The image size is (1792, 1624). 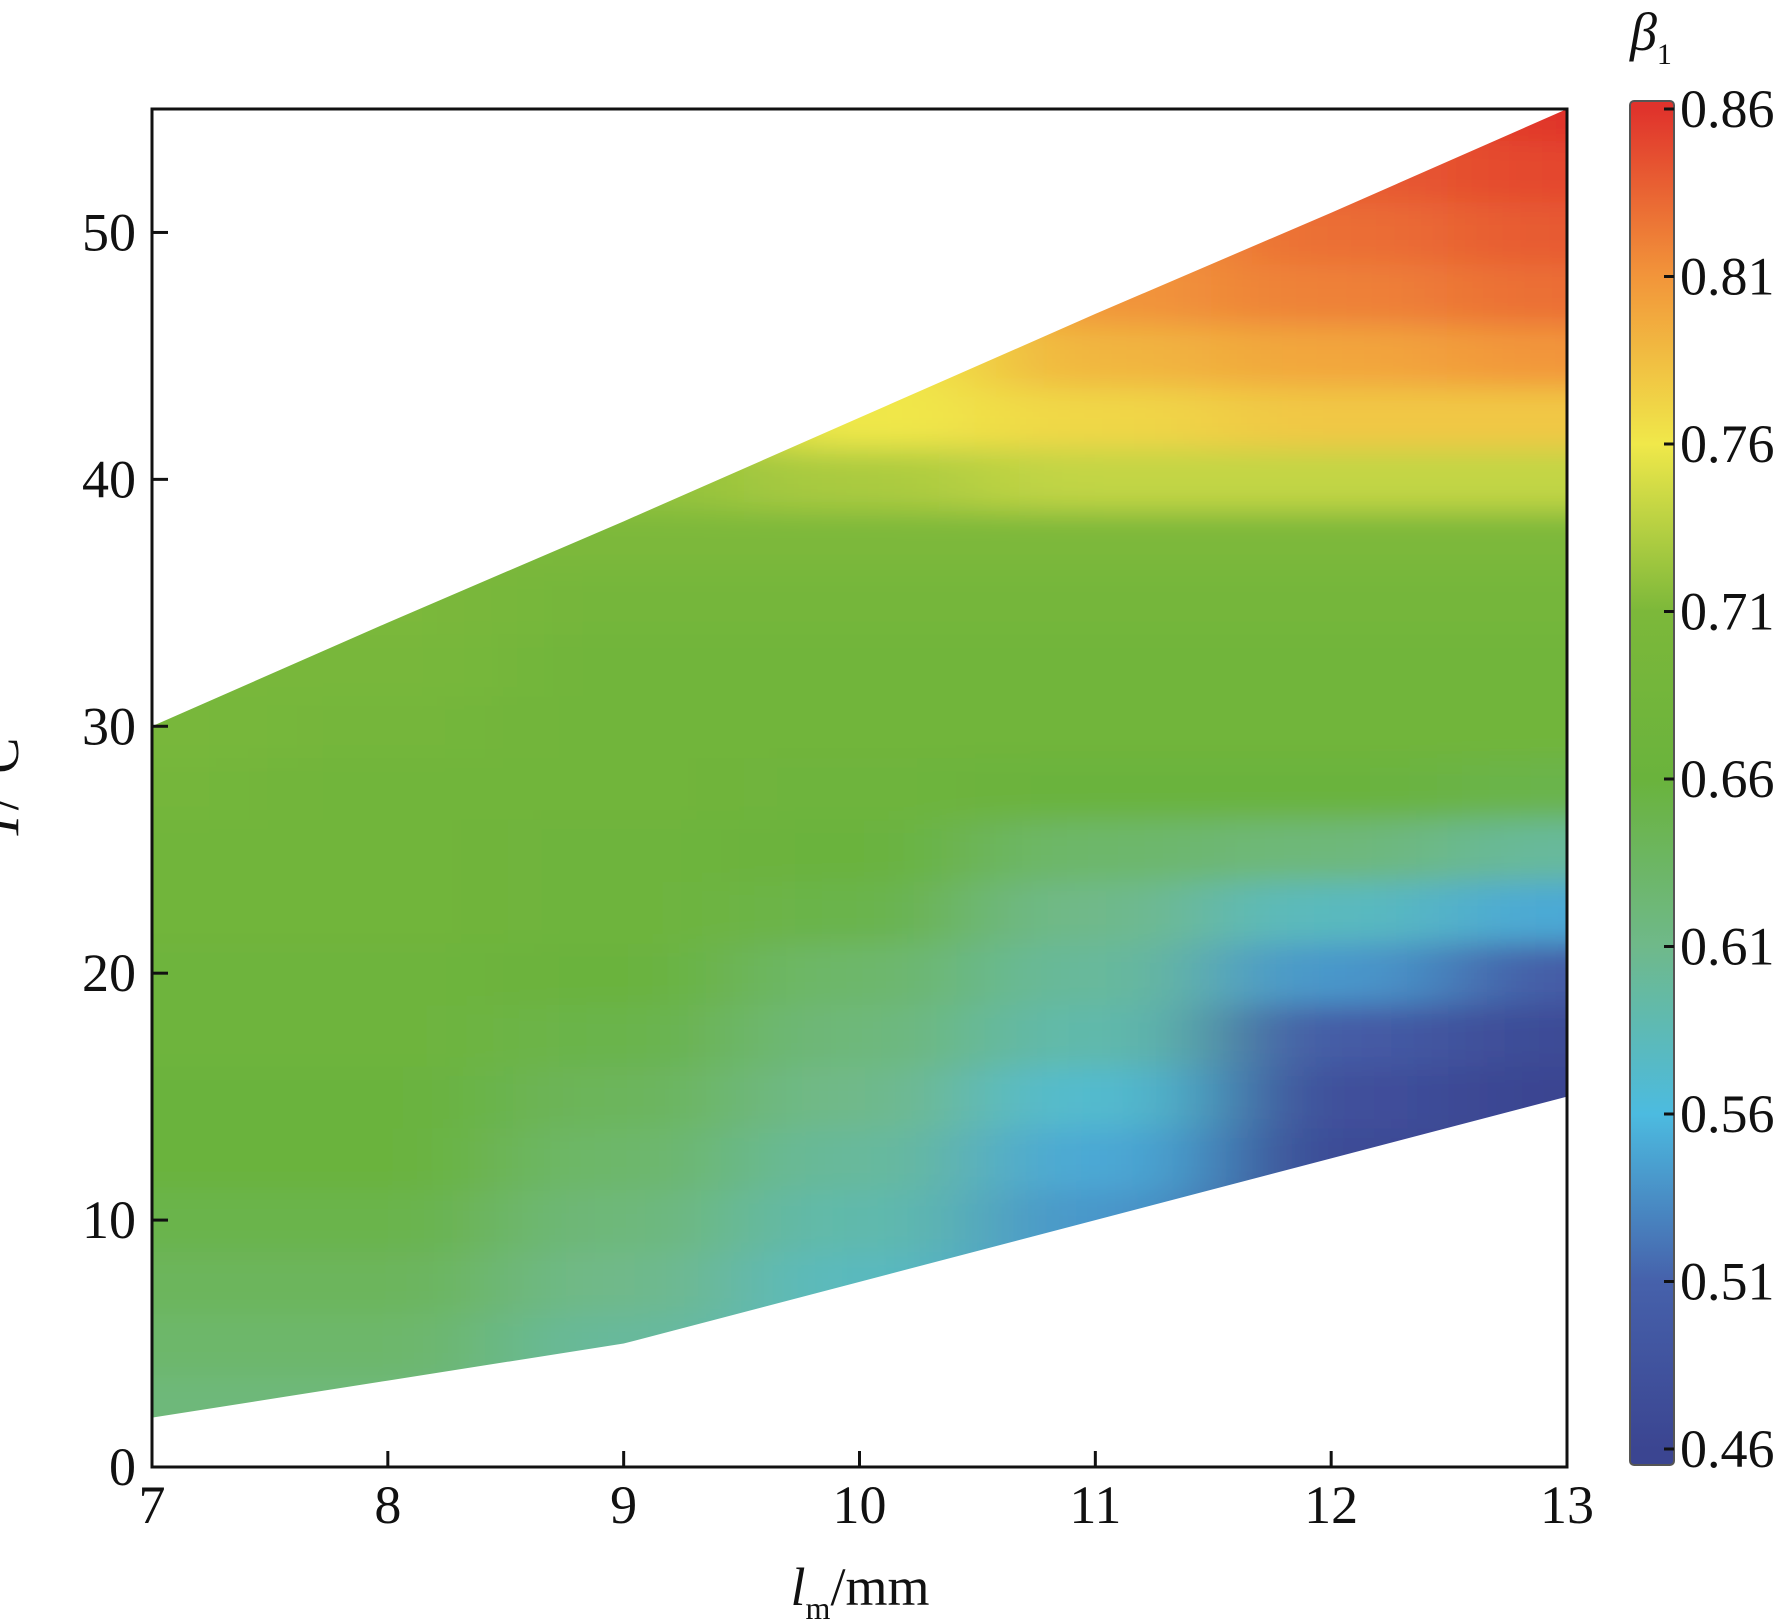 What do you see at coordinates (1095, 1505) in the screenshot?
I see `x-tick-label: 11` at bounding box center [1095, 1505].